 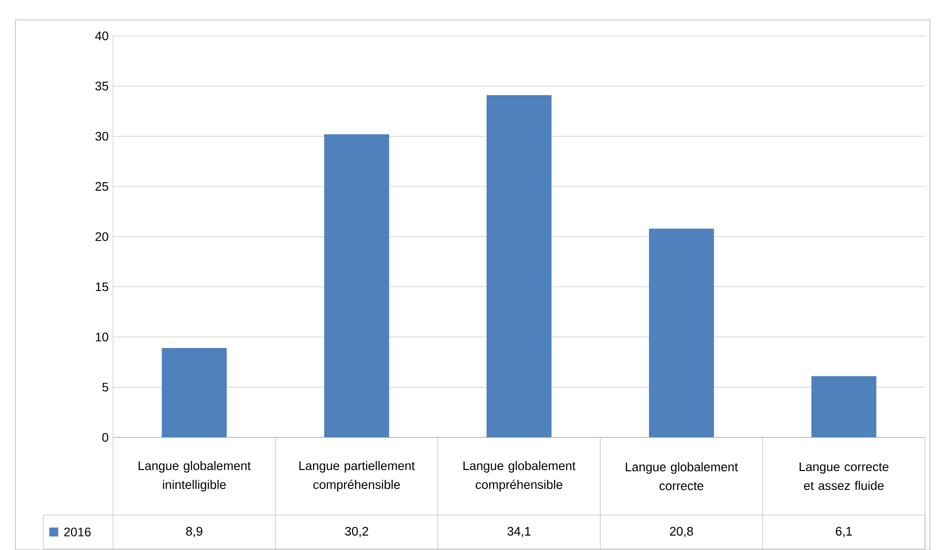 I want to click on y-tick-label: 15, so click(x=102, y=287).